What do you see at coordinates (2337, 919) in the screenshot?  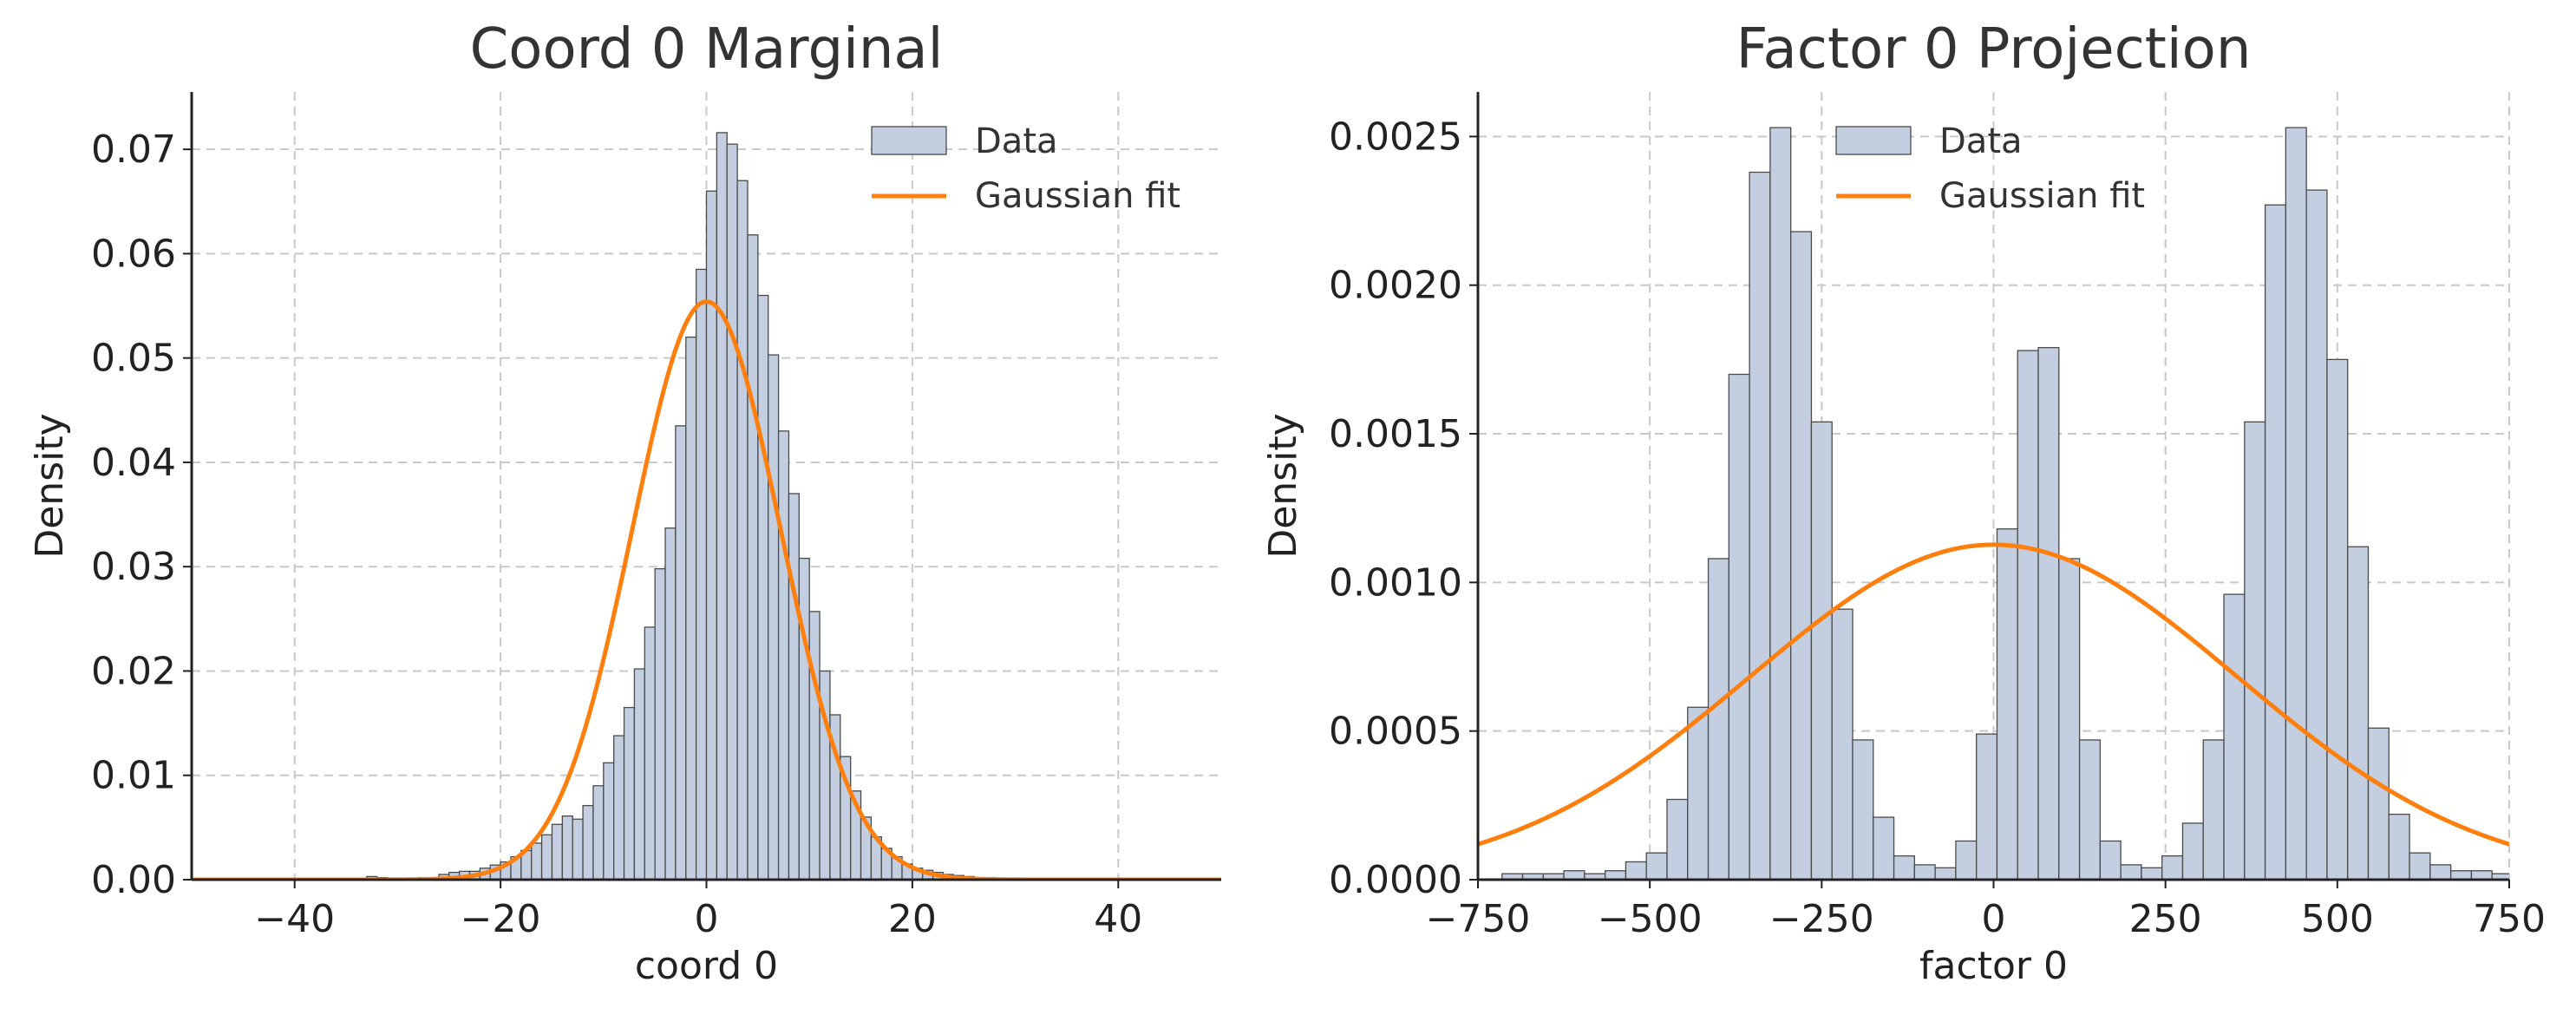 I see `x-tick-label: 500` at bounding box center [2337, 919].